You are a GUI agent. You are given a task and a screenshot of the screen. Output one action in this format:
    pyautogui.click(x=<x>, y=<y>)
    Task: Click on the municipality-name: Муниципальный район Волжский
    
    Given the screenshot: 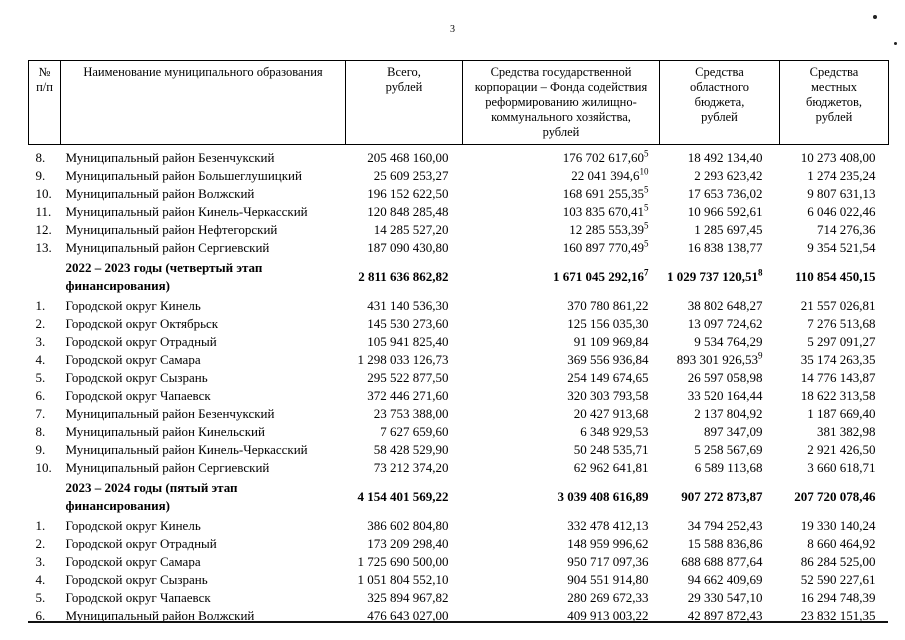 What is the action you would take?
    pyautogui.click(x=160, y=193)
    